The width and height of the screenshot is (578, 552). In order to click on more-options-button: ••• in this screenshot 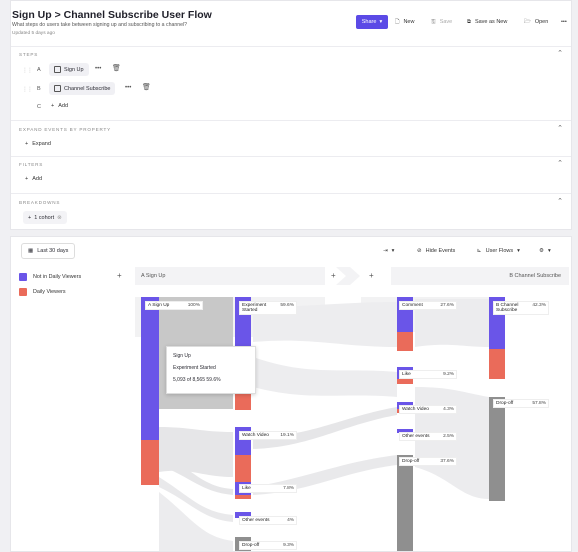, I will do `click(564, 22)`.